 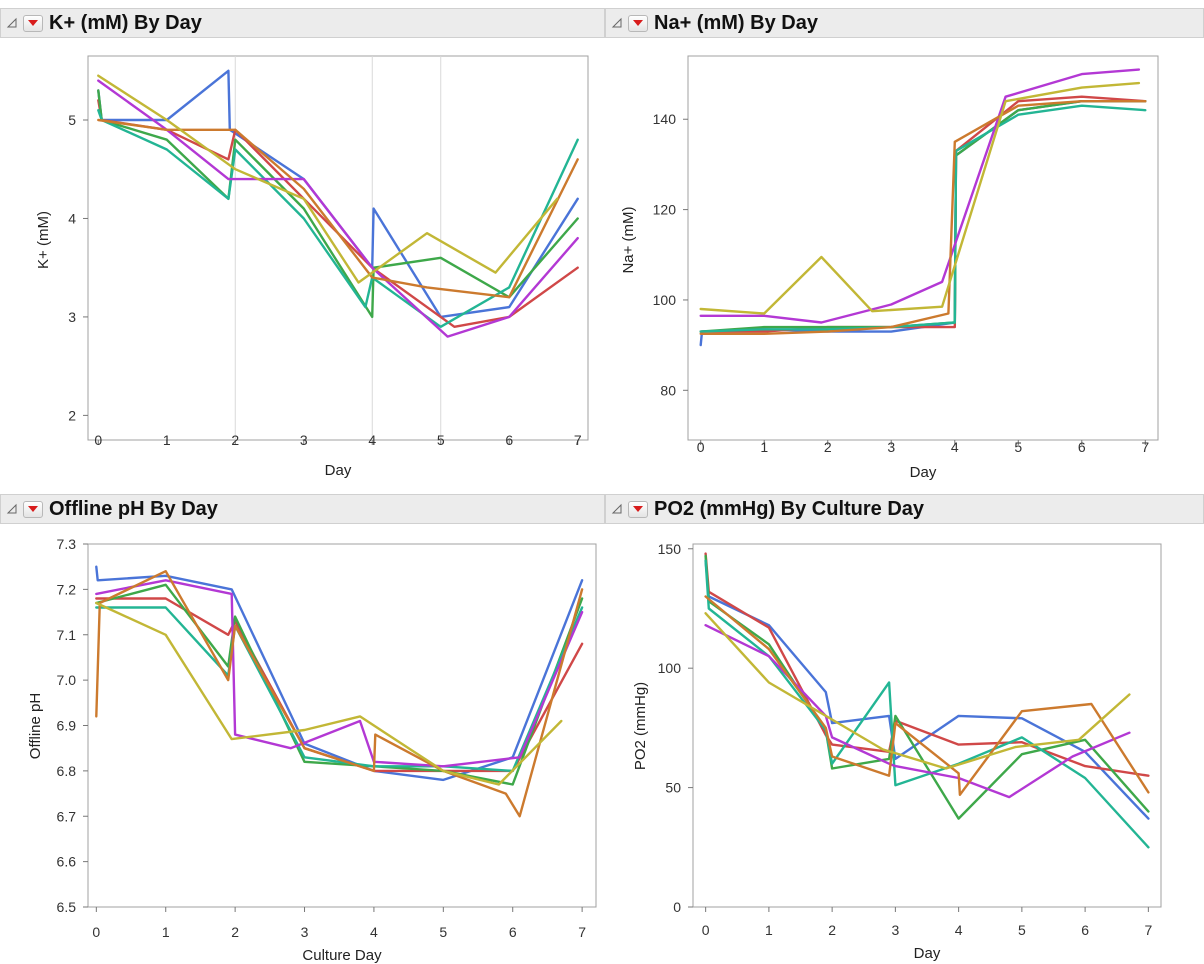 I want to click on y-tick-label: 0, so click(x=677, y=907).